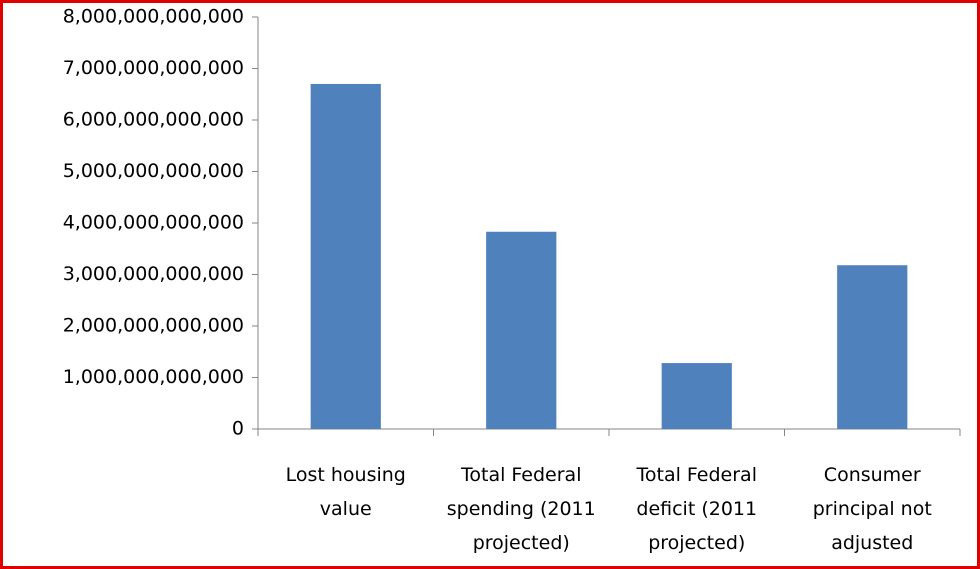 The height and width of the screenshot is (569, 980). What do you see at coordinates (345, 492) in the screenshot?
I see `x-tick-label: Lost housing value` at bounding box center [345, 492].